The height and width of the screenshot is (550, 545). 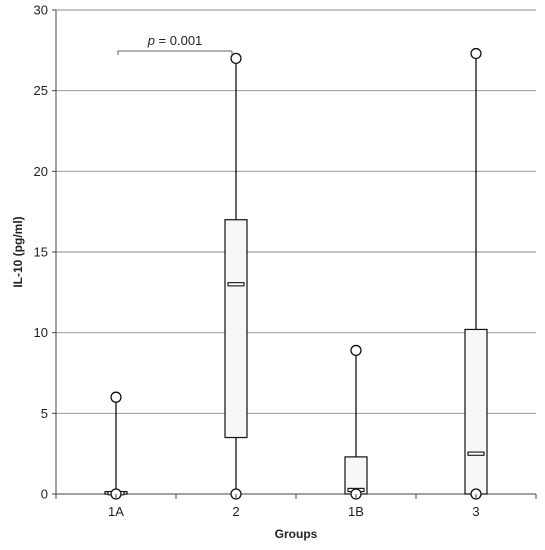 What do you see at coordinates (235, 511) in the screenshot?
I see `x-tick-label: 2` at bounding box center [235, 511].